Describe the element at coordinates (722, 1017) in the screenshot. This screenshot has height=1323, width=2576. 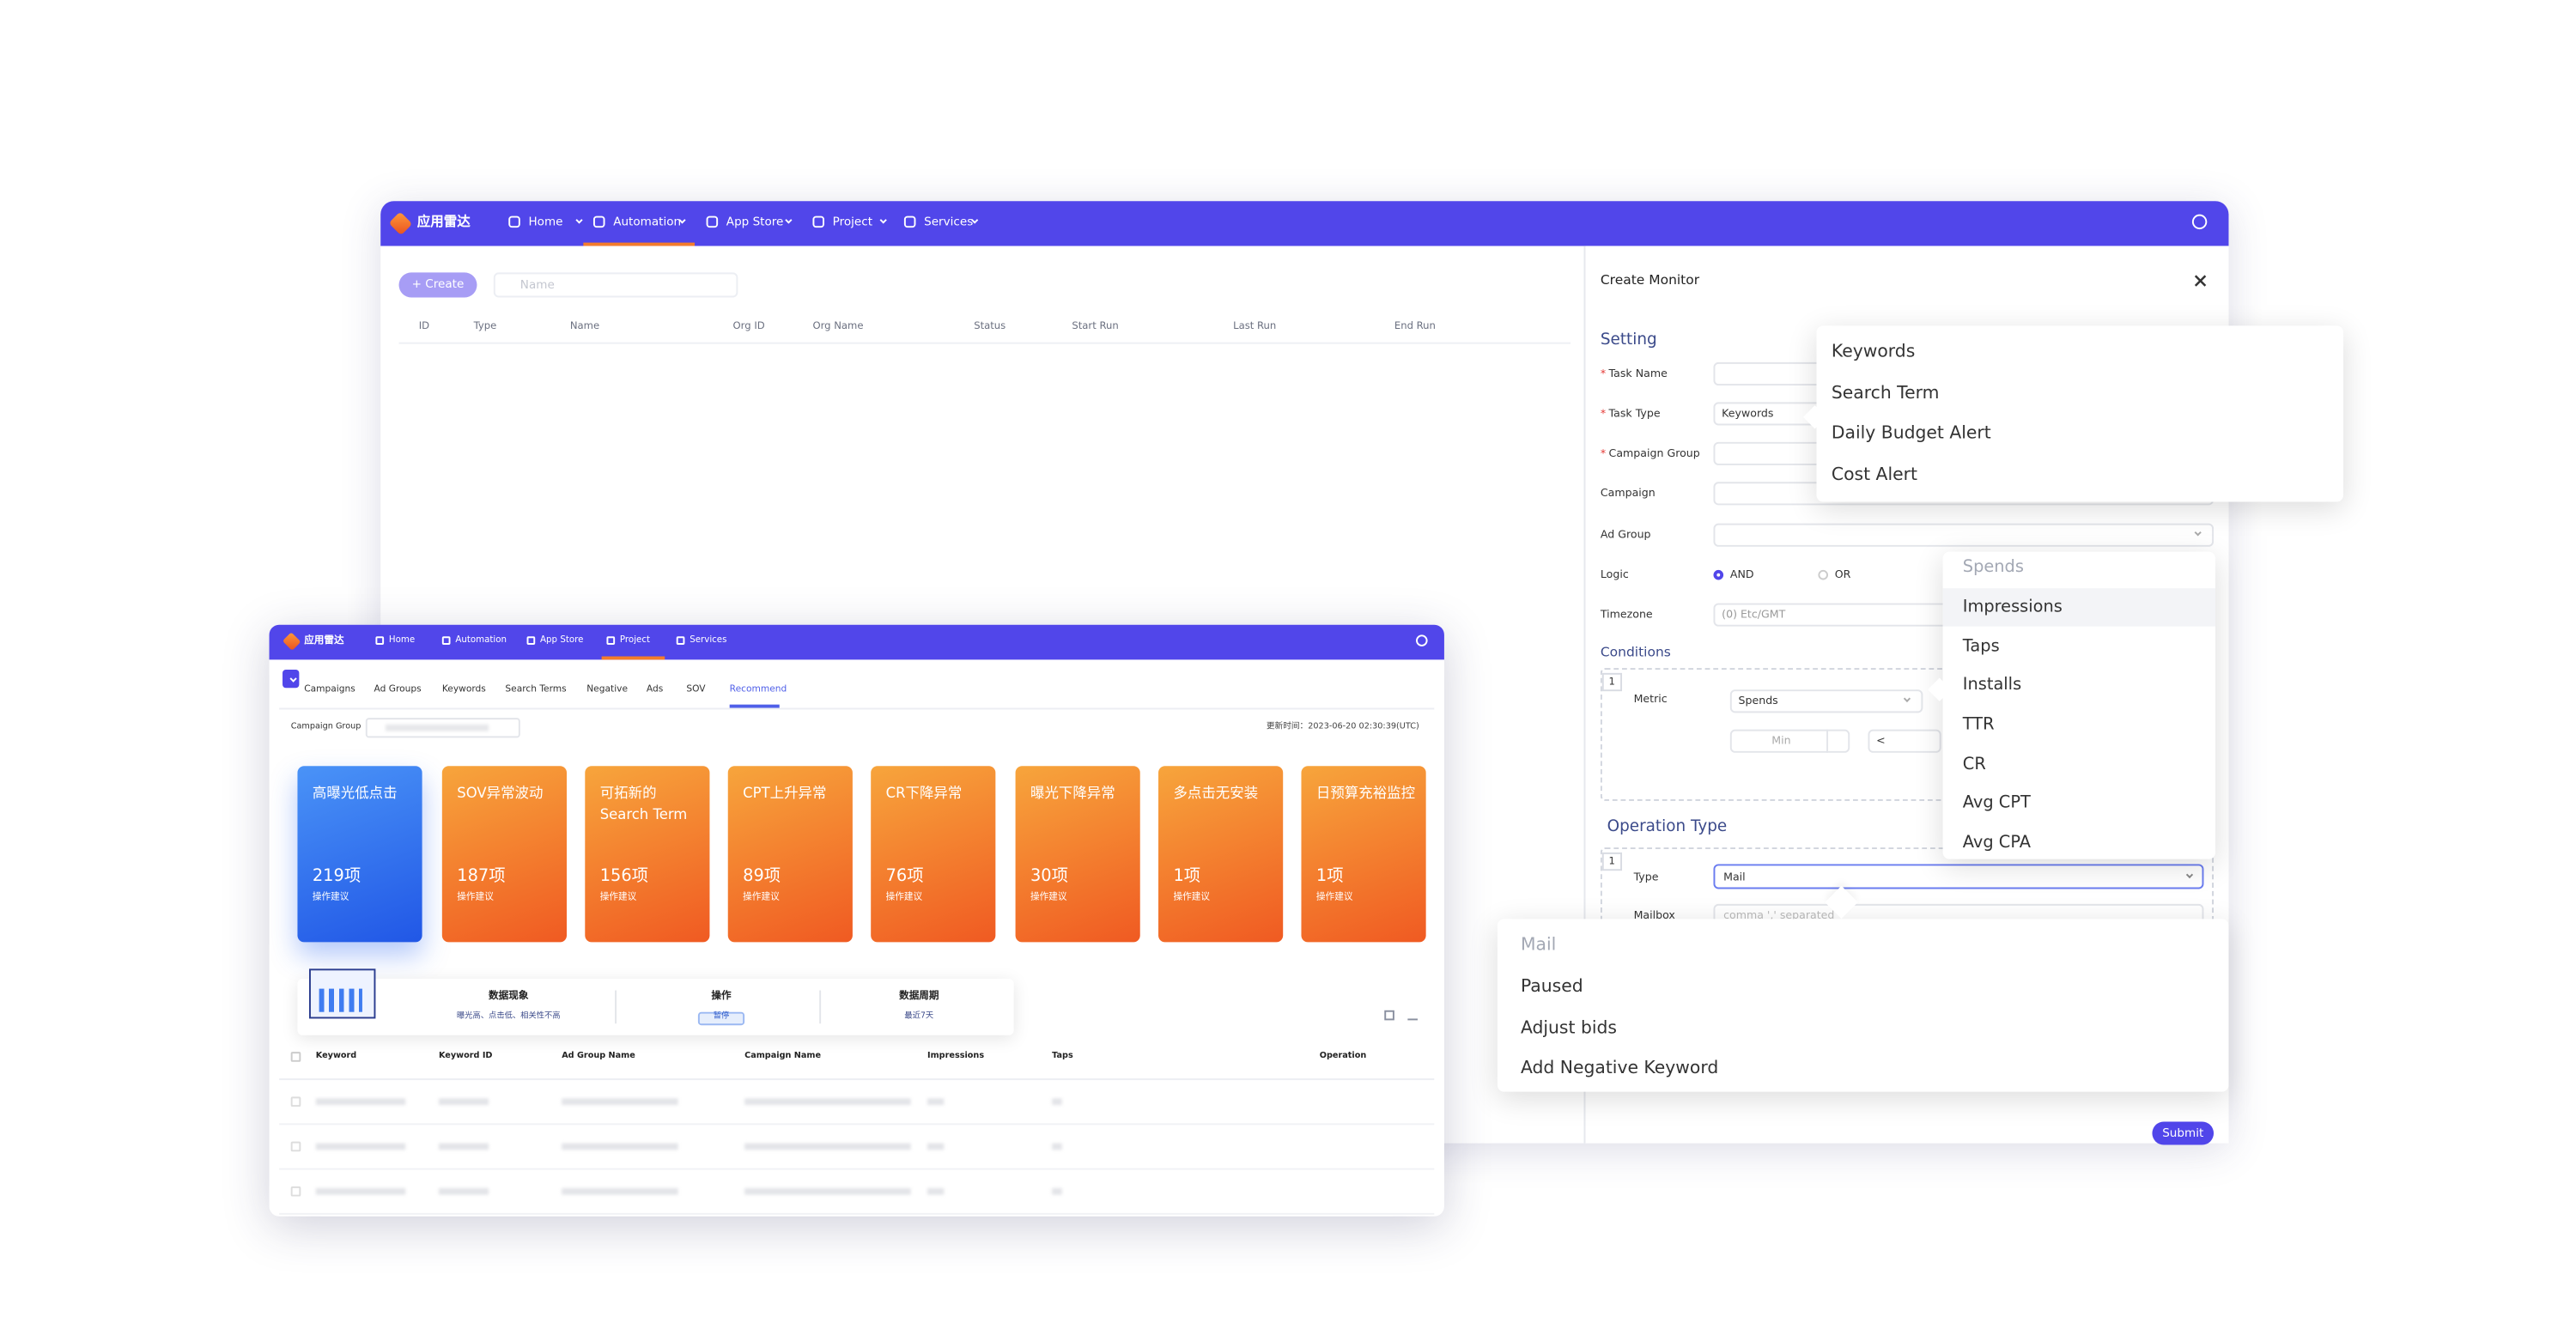
I see `summary-text: 暂停` at that location.